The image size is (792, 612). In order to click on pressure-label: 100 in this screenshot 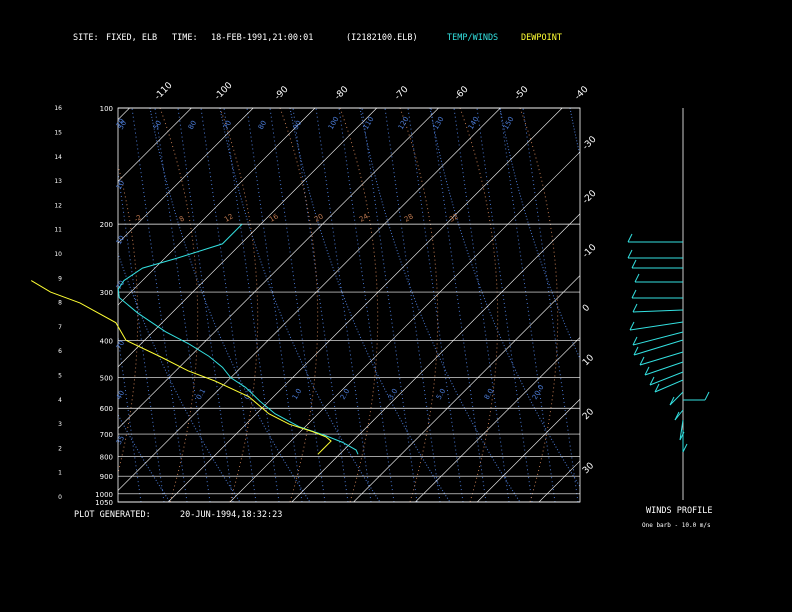, I will do `click(106, 109)`.